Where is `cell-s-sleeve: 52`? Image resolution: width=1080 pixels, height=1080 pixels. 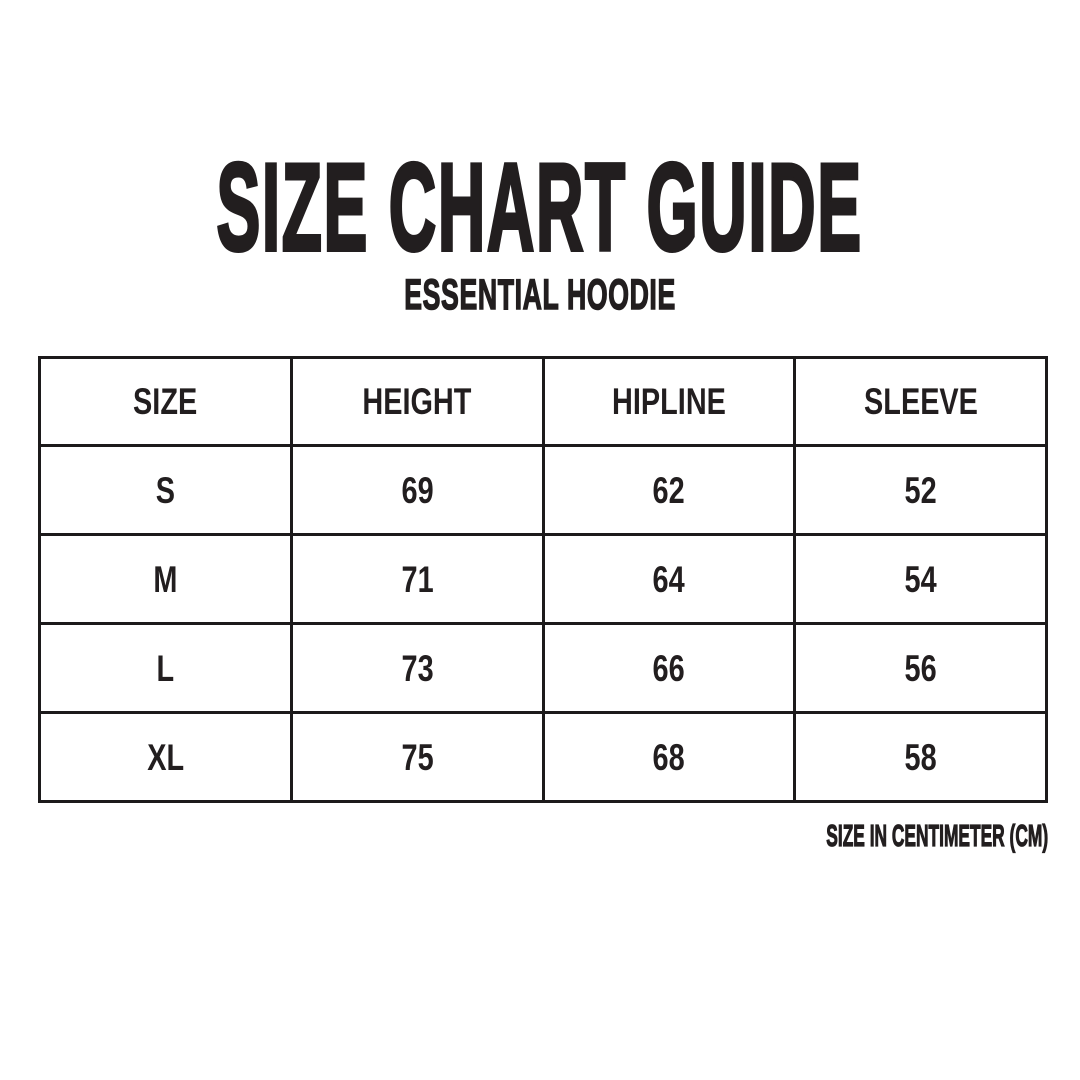
cell-s-sleeve: 52 is located at coordinates (920, 490).